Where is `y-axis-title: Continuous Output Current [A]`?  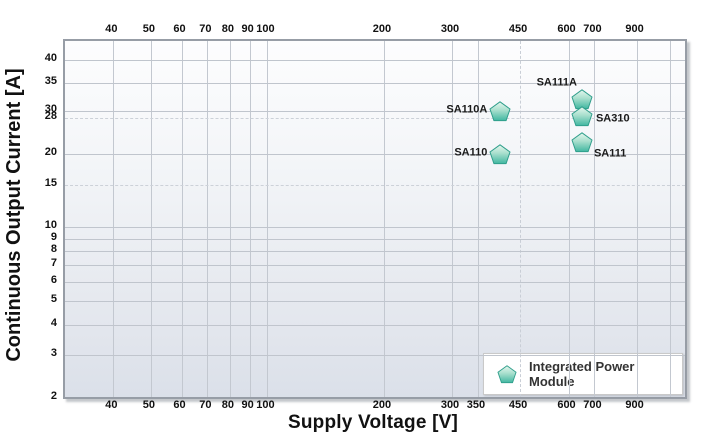 y-axis-title: Continuous Output Current [A] is located at coordinates (14, 215).